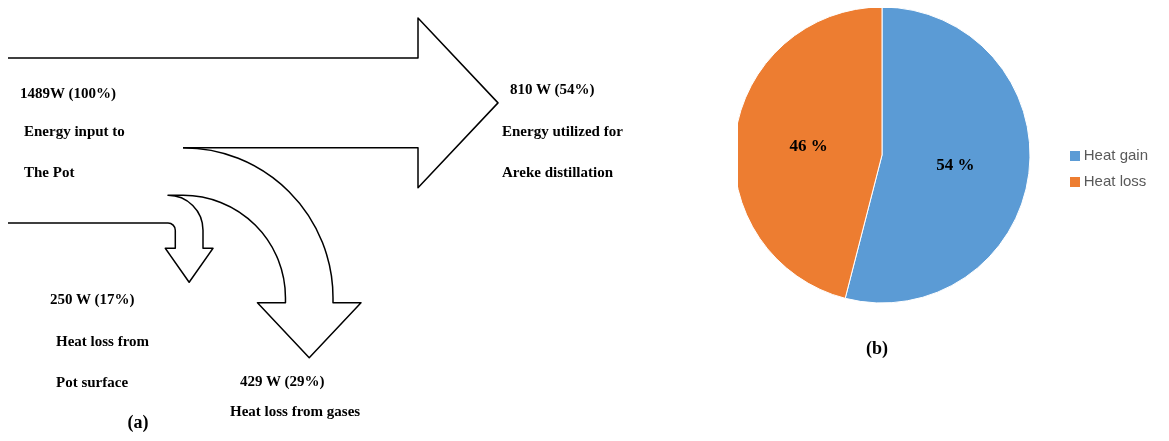  I want to click on data-label: 250 W (17%), so click(92, 299).